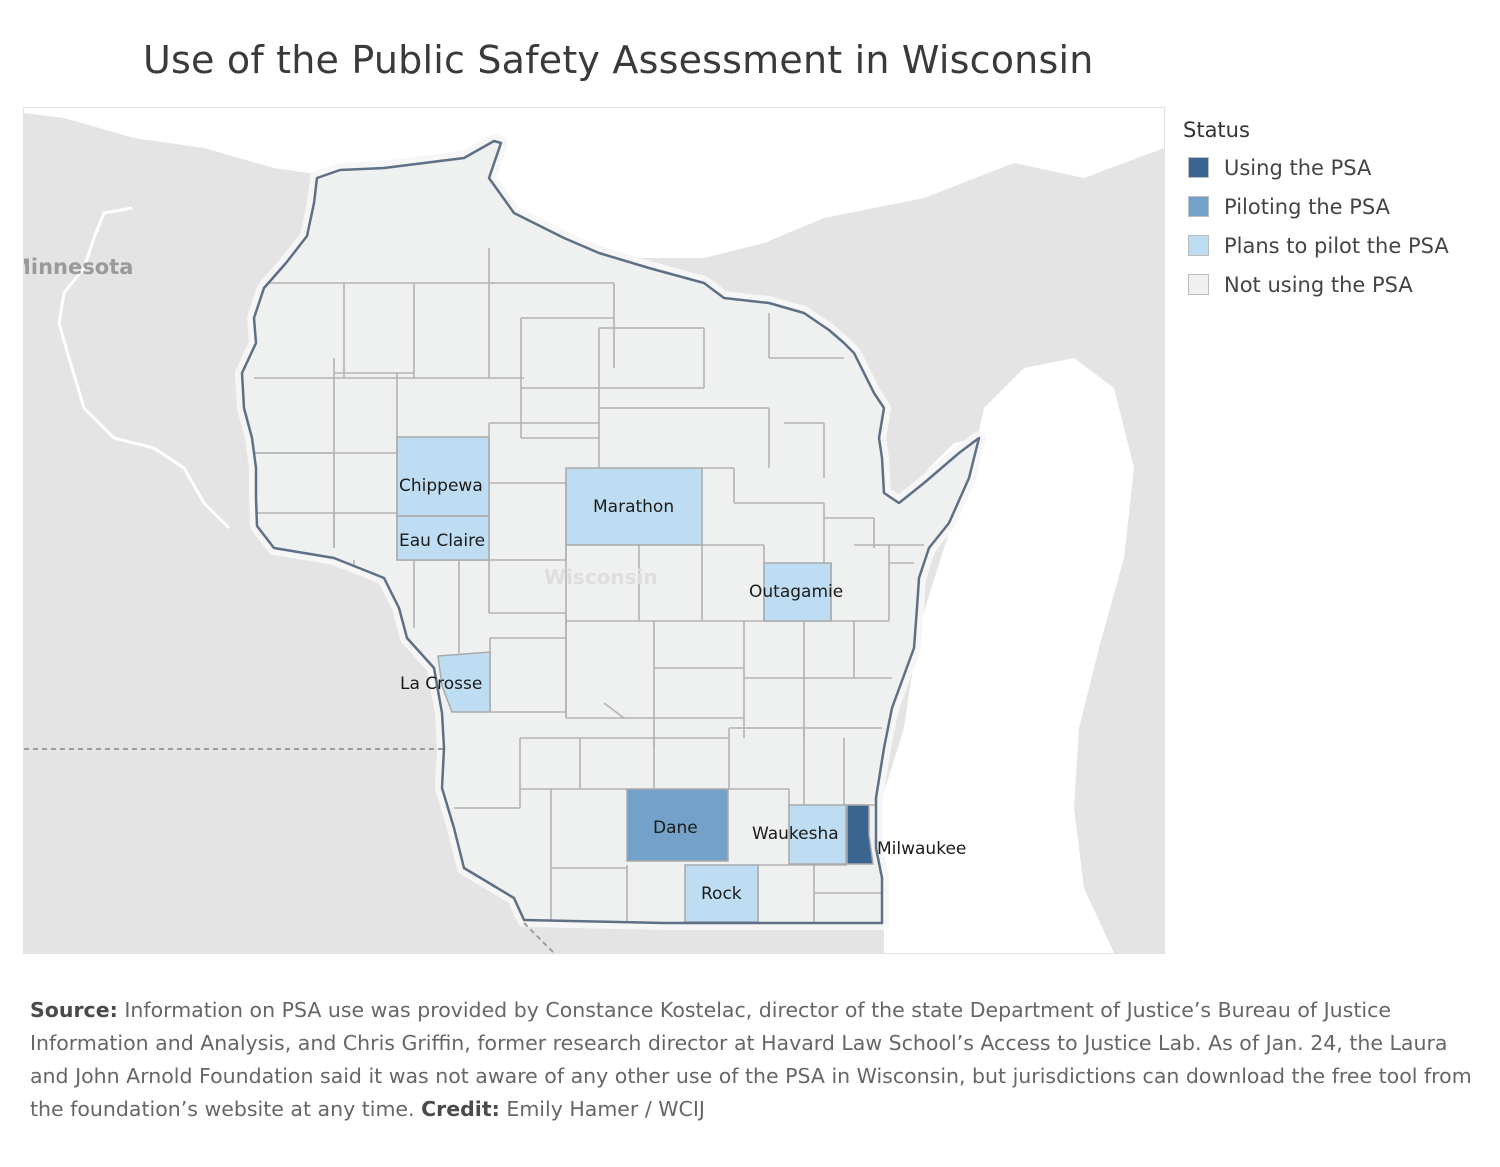 The width and height of the screenshot is (1500, 1167). I want to click on legend-item-not-using: Not using the PSA, so click(1316, 284).